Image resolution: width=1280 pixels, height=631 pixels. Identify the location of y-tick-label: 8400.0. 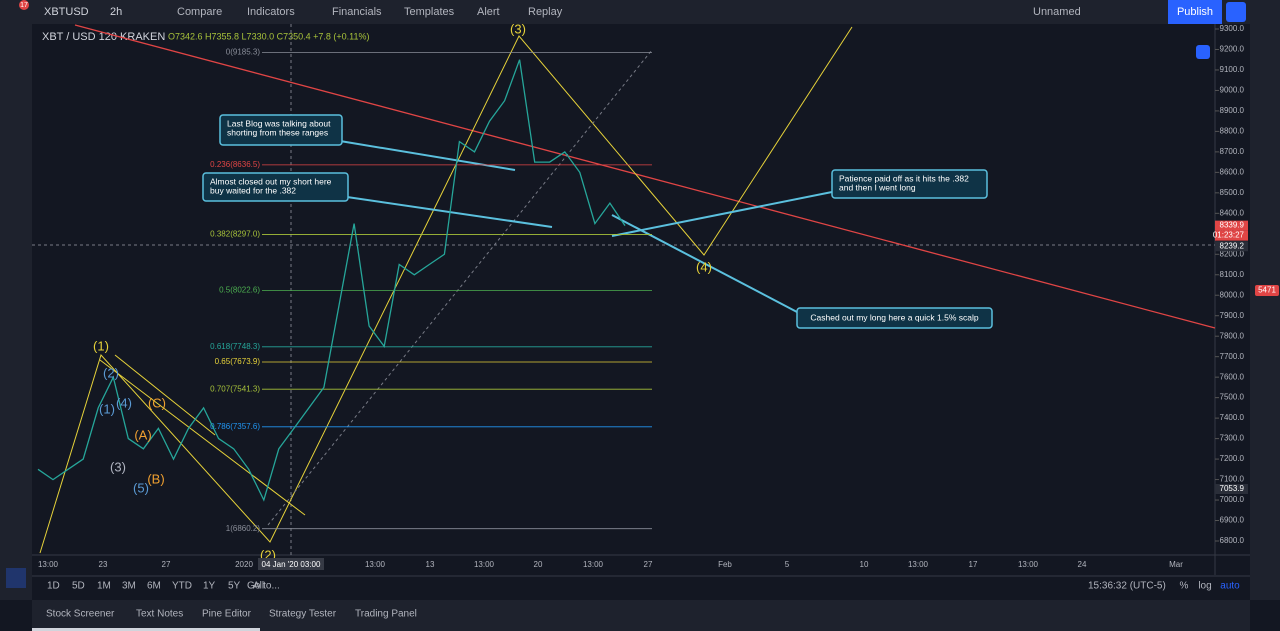
(1232, 212).